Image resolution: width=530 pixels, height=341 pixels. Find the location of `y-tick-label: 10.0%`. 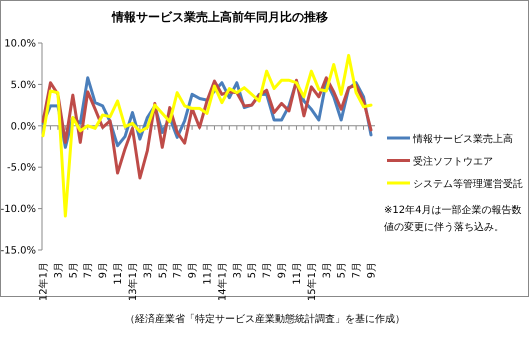

y-tick-label: 10.0% is located at coordinates (20, 44).